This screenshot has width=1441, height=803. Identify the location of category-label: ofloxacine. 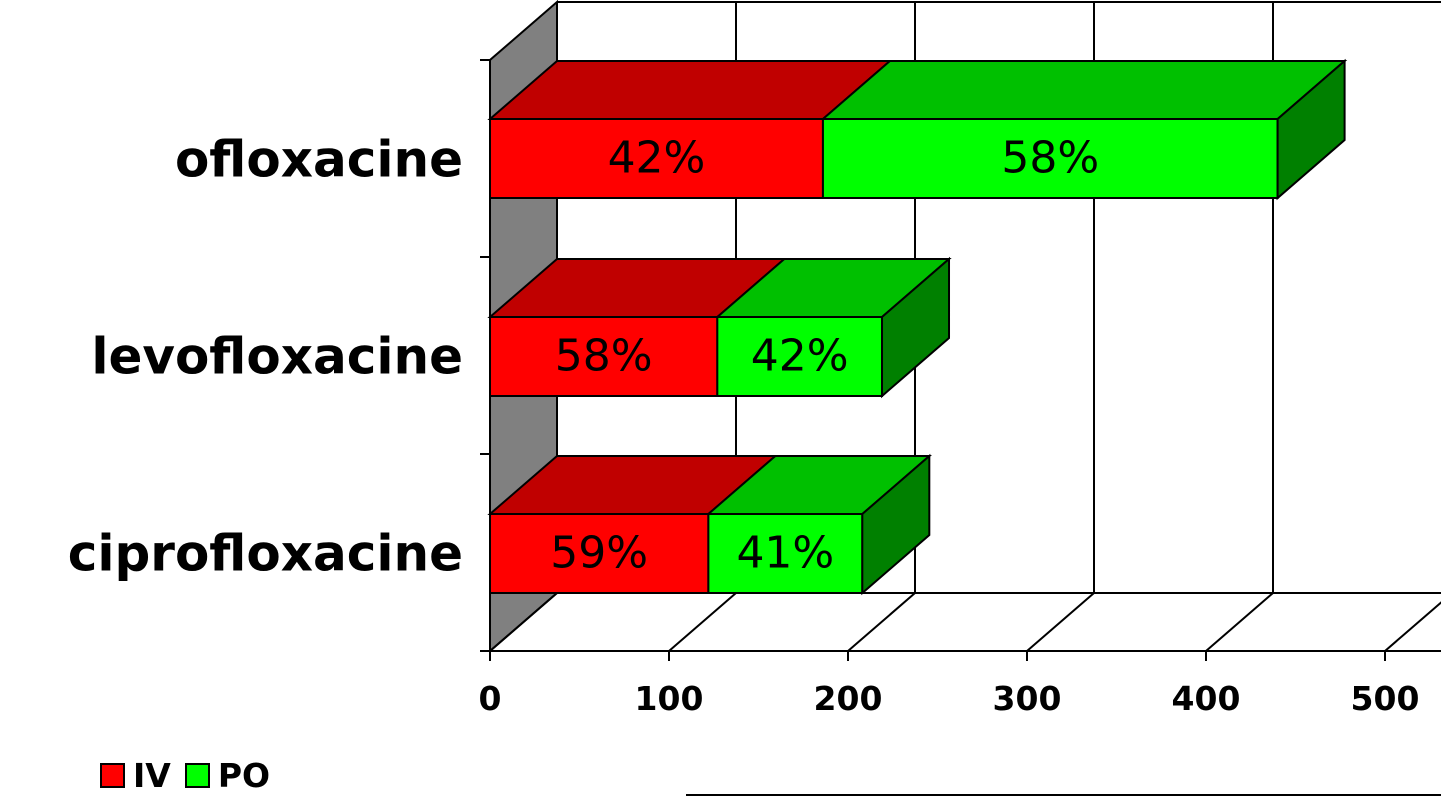
(319, 160).